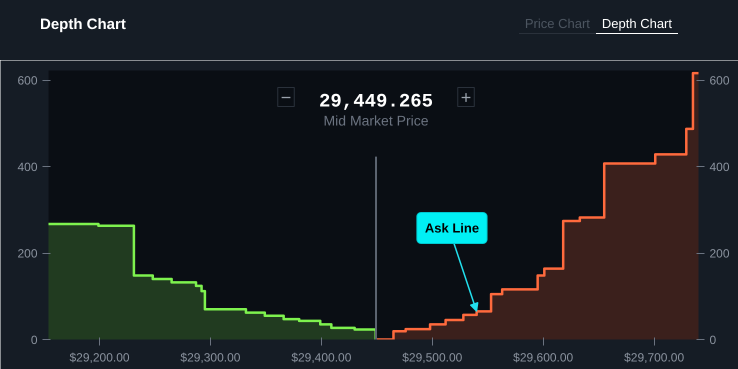  I want to click on text: Price Chart, so click(557, 24).